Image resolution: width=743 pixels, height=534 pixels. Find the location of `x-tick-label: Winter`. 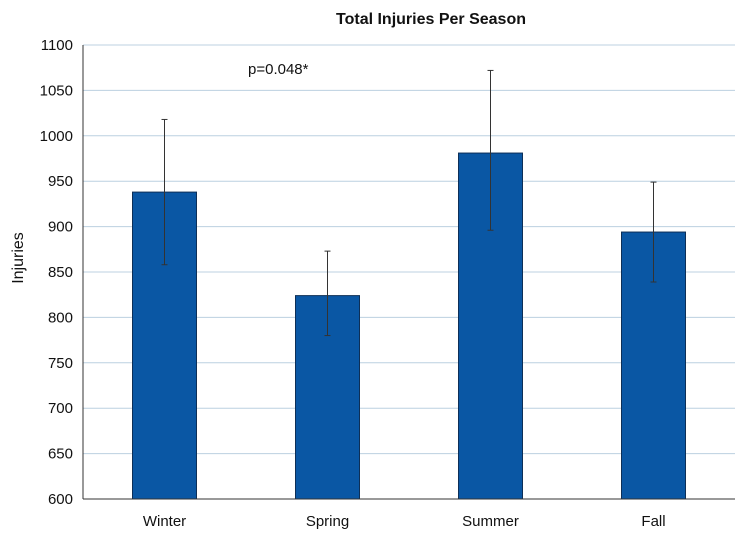

x-tick-label: Winter is located at coordinates (164, 521).